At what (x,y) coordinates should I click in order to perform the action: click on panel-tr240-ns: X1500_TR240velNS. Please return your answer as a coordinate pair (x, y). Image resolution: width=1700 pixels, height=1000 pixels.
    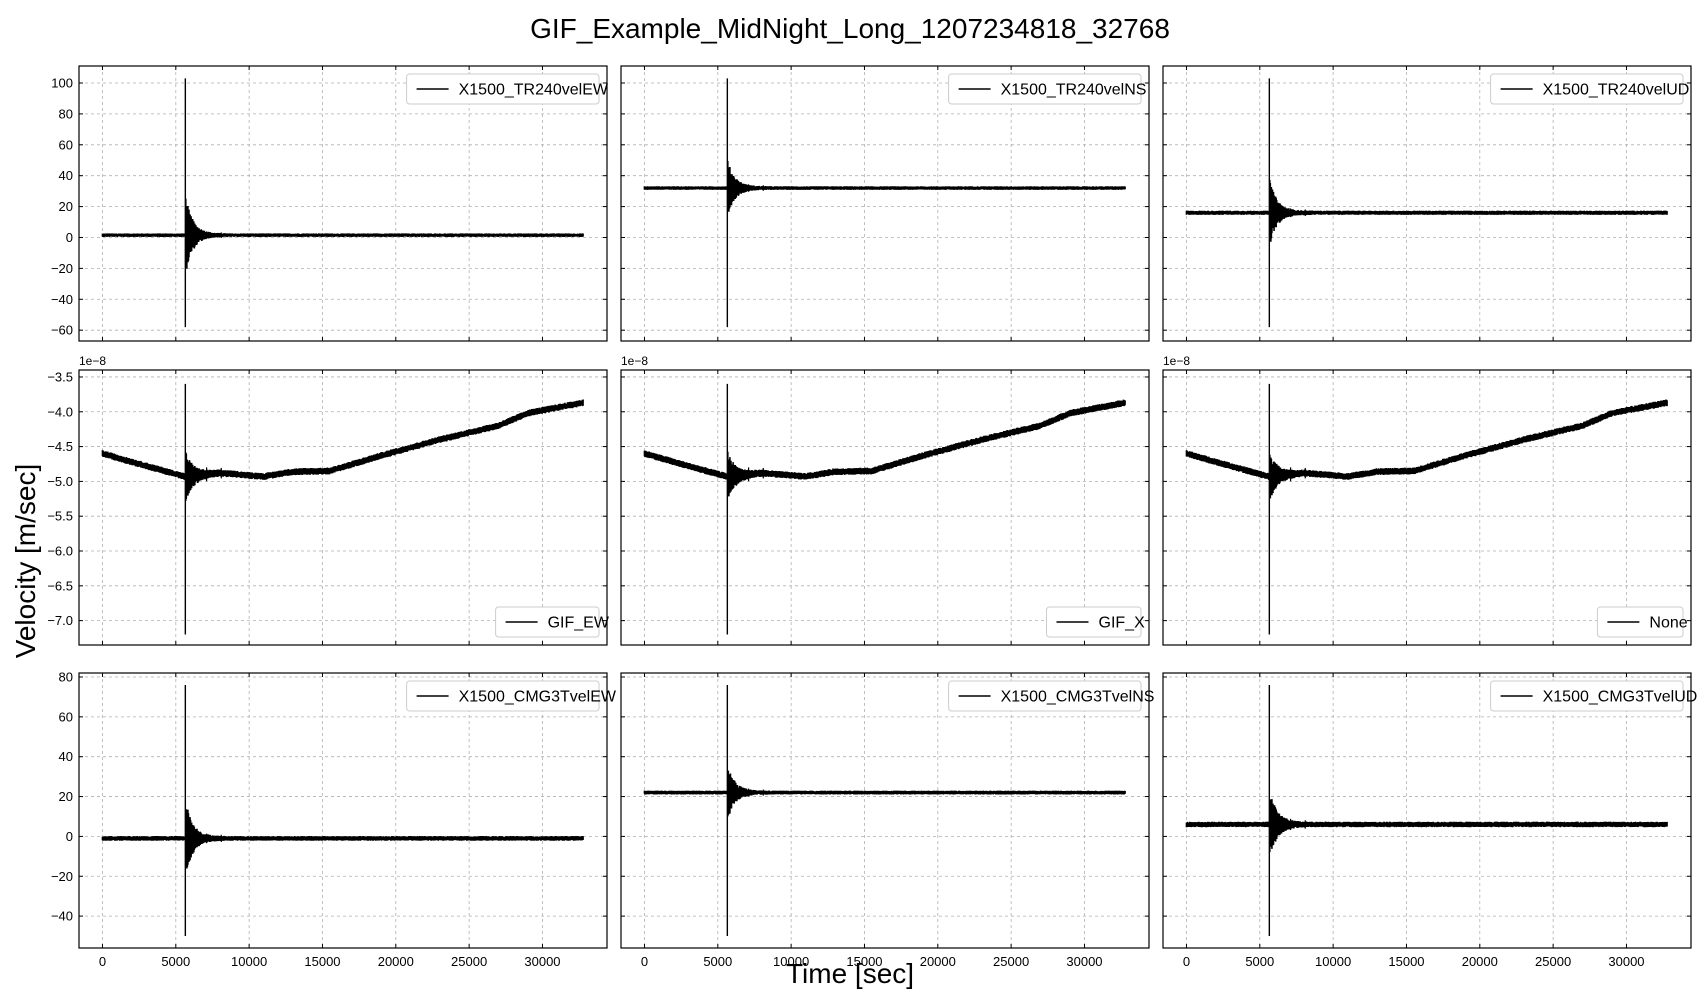
    Looking at the image, I should click on (885, 203).